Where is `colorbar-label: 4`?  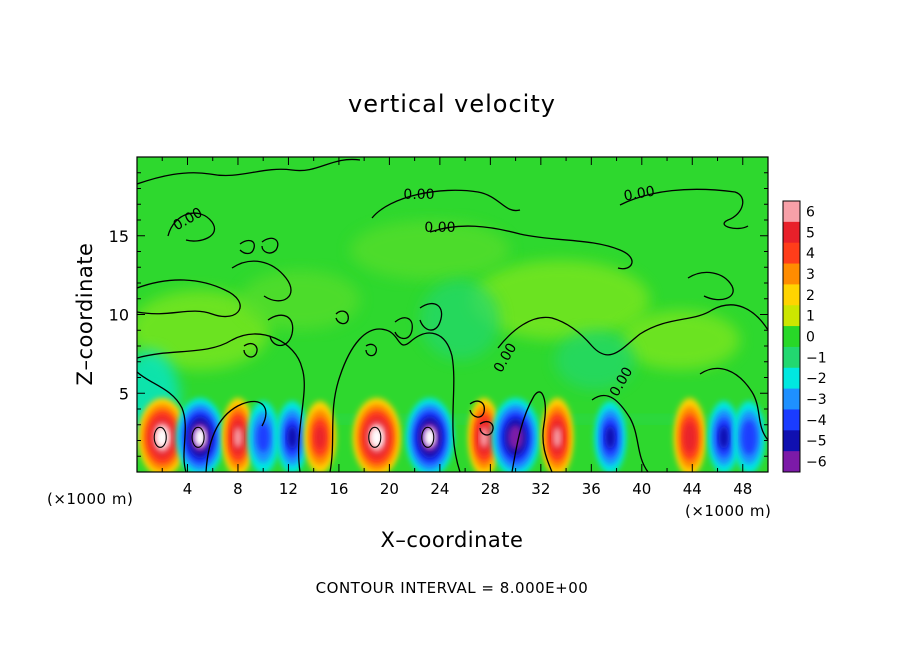
colorbar-label: 4 is located at coordinates (810, 254).